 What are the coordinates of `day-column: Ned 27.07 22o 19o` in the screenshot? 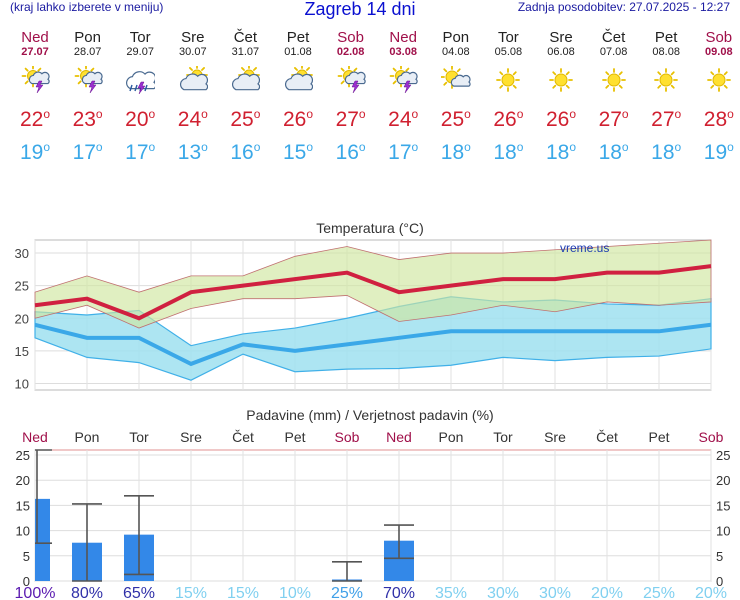 It's located at (35, 97).